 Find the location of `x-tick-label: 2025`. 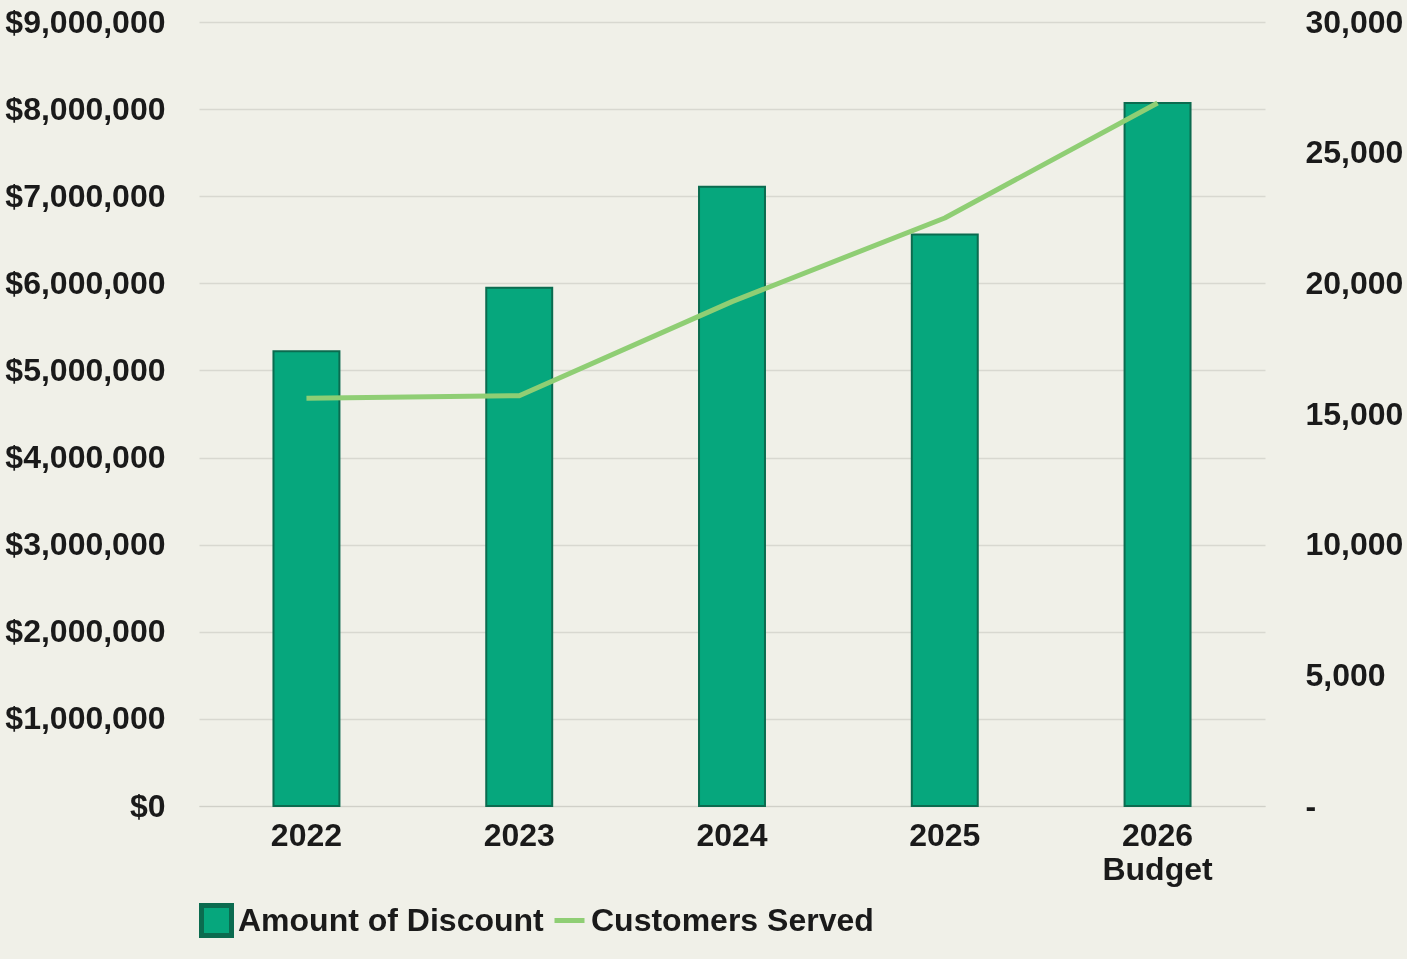

x-tick-label: 2025 is located at coordinates (945, 834).